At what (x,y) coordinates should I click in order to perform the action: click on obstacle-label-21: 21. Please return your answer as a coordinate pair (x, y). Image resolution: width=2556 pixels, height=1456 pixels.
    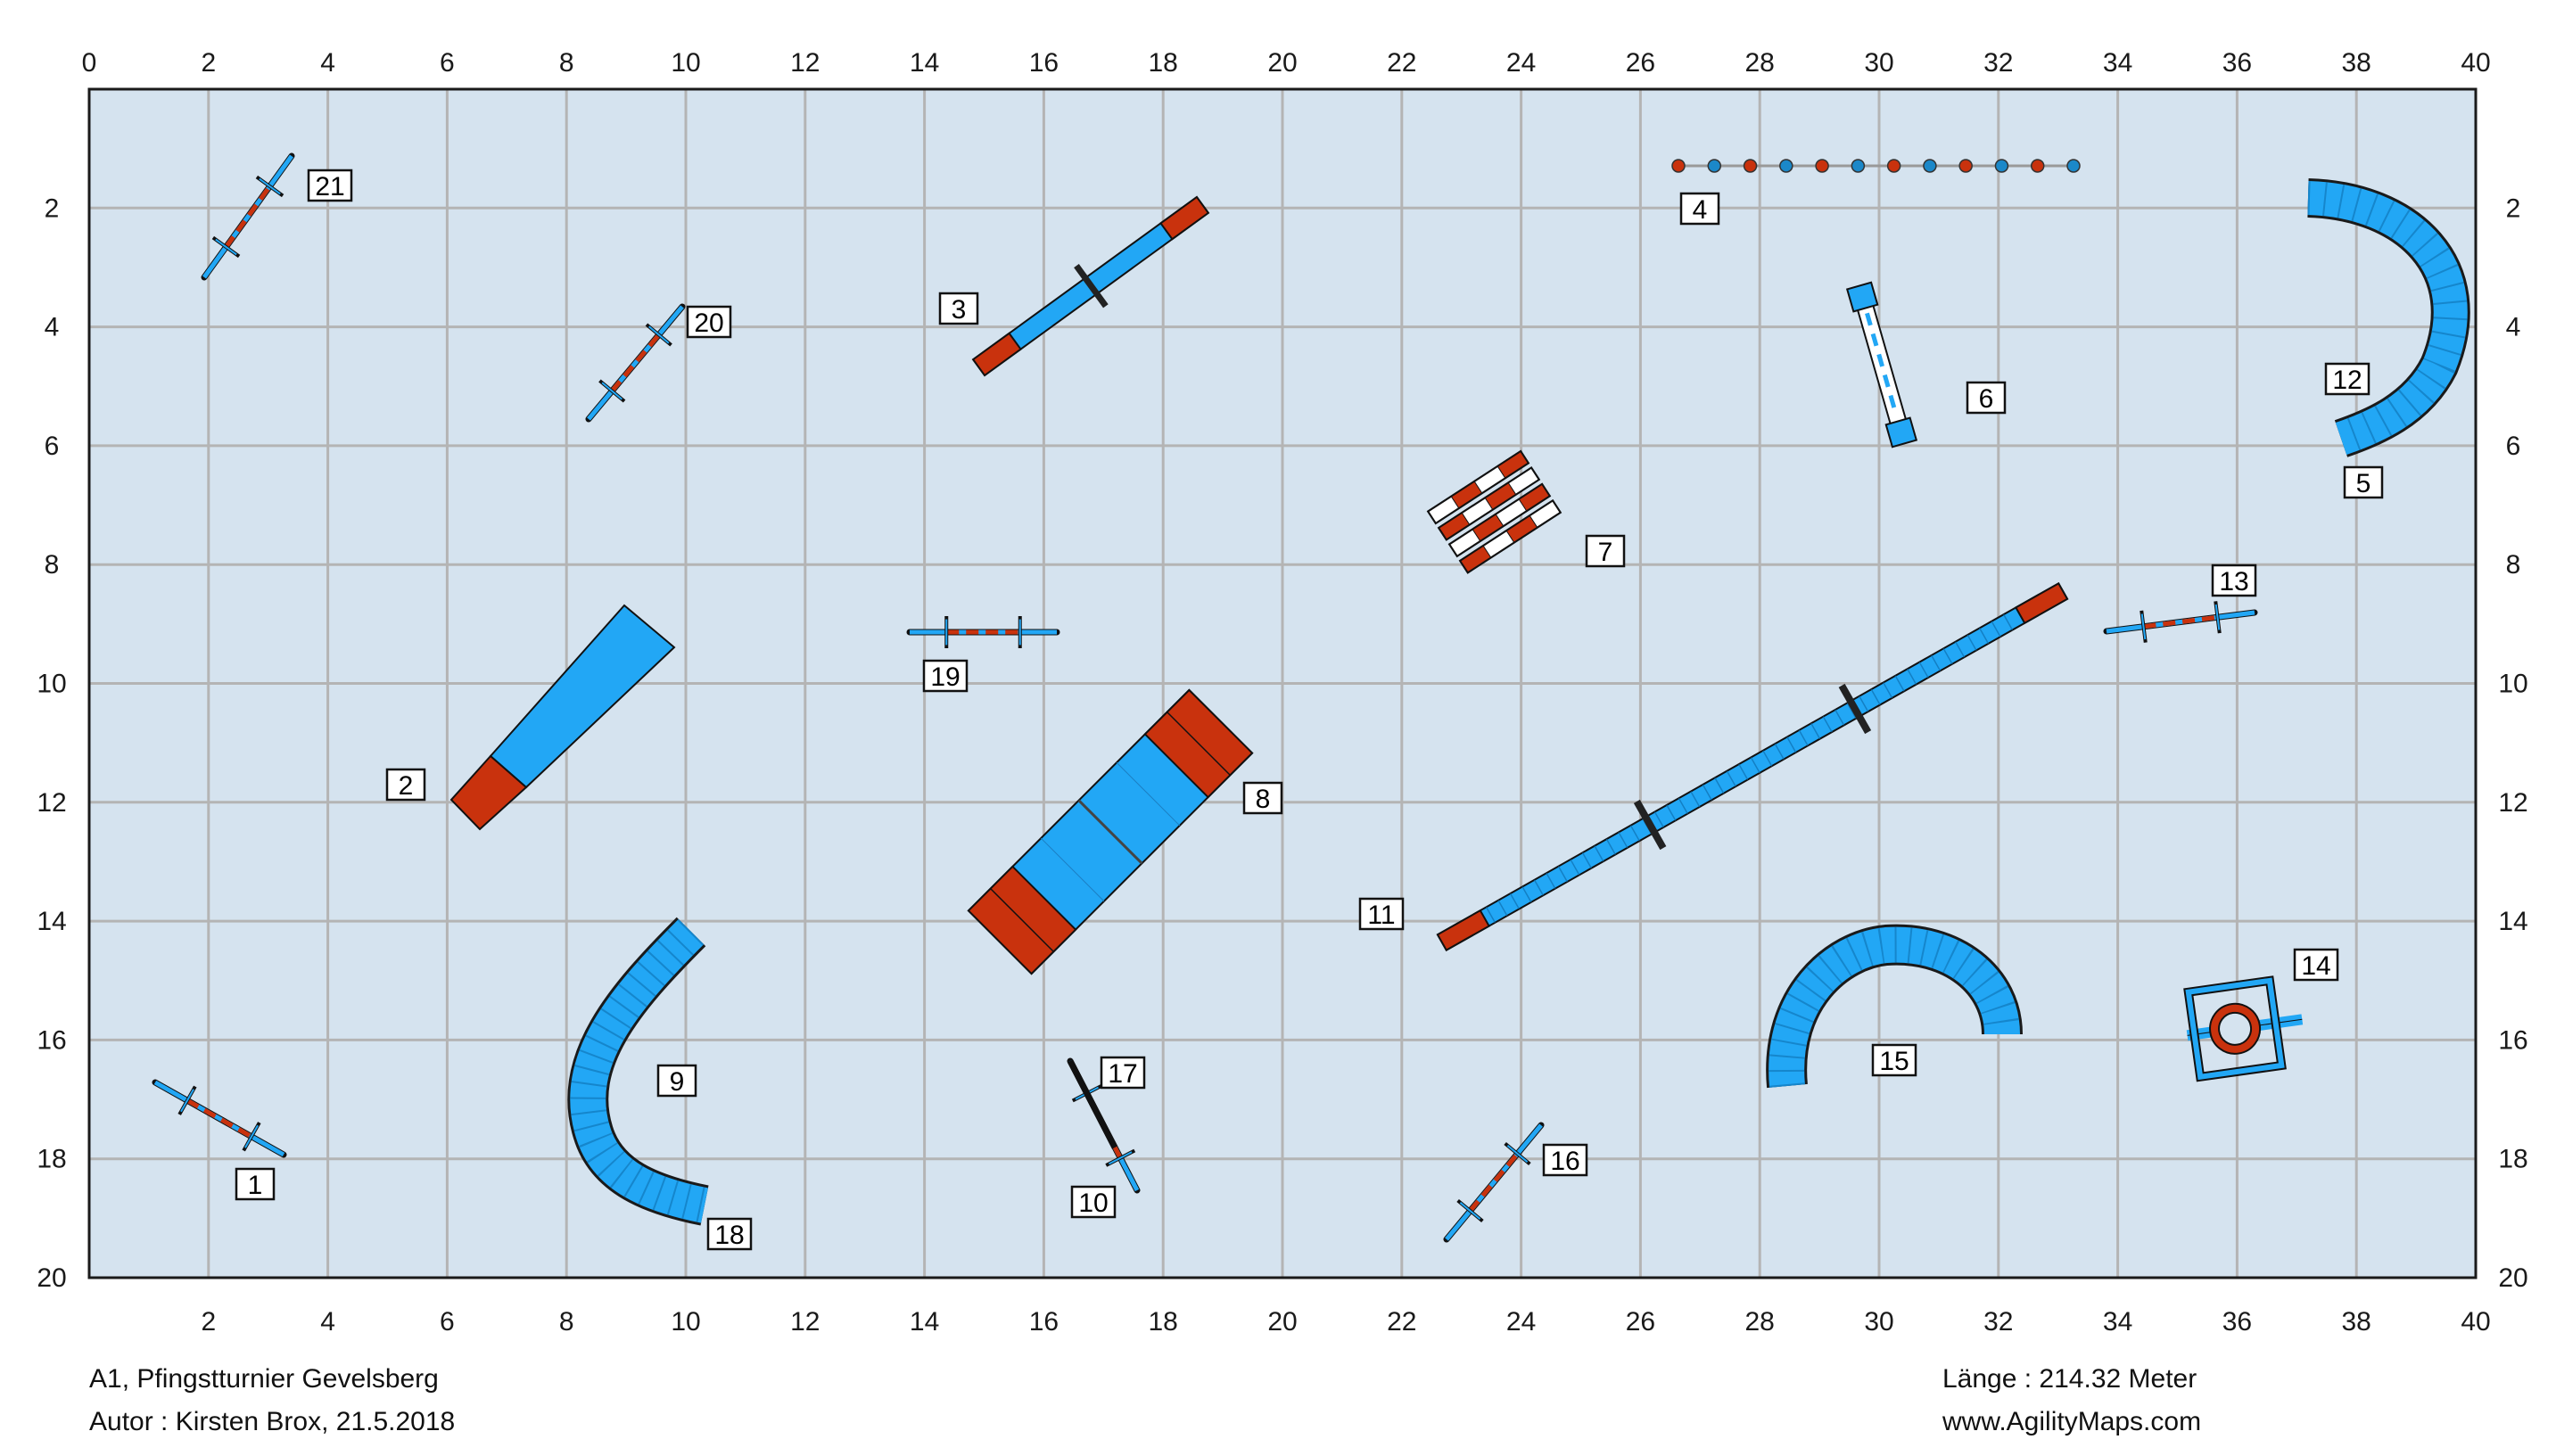
    Looking at the image, I should click on (330, 185).